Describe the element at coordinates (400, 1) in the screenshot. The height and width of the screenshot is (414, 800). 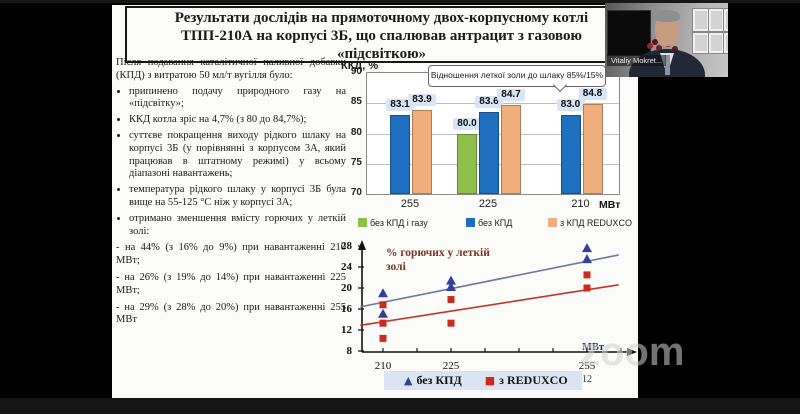
I see `top-letterbox-bar` at that location.